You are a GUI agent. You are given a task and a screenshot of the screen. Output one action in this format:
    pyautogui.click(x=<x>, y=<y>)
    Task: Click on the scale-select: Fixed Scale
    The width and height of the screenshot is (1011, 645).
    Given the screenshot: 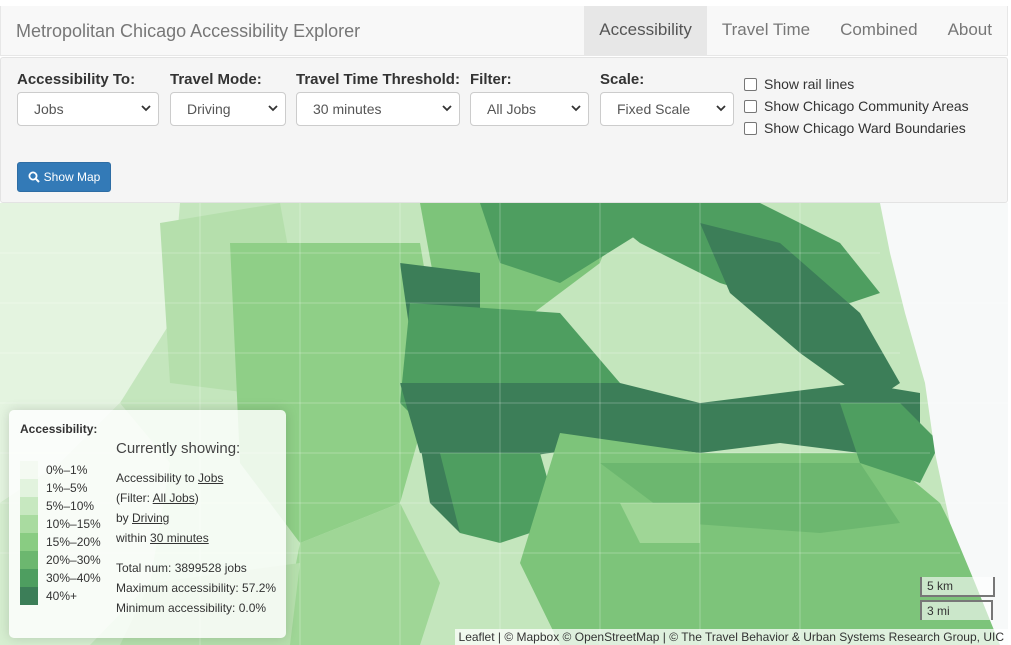 What is the action you would take?
    pyautogui.click(x=667, y=109)
    